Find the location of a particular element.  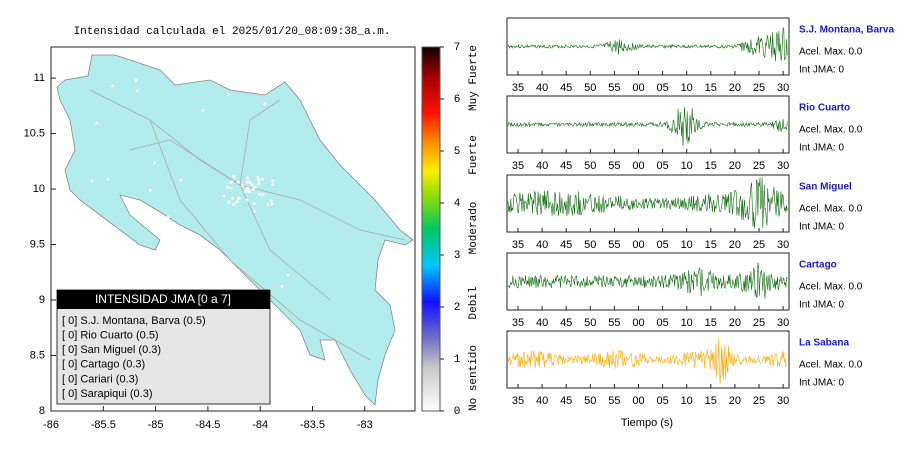

y-tick-label: 10.5 is located at coordinates (34, 133).